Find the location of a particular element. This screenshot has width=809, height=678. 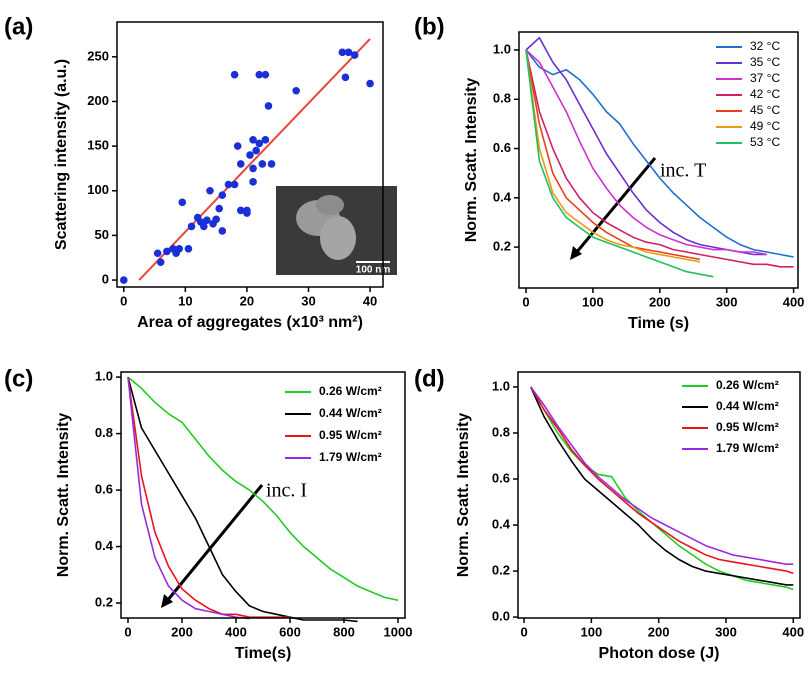

legend-label: 0.44 W/cm² is located at coordinates (747, 406).